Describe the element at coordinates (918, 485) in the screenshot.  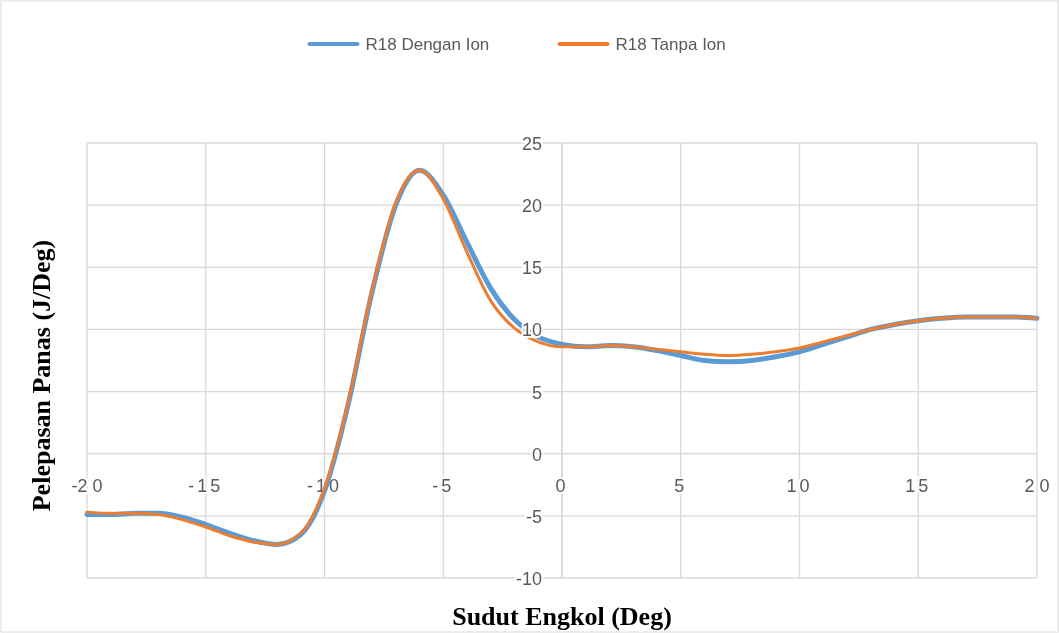
I see `x-tick-label: 15` at that location.